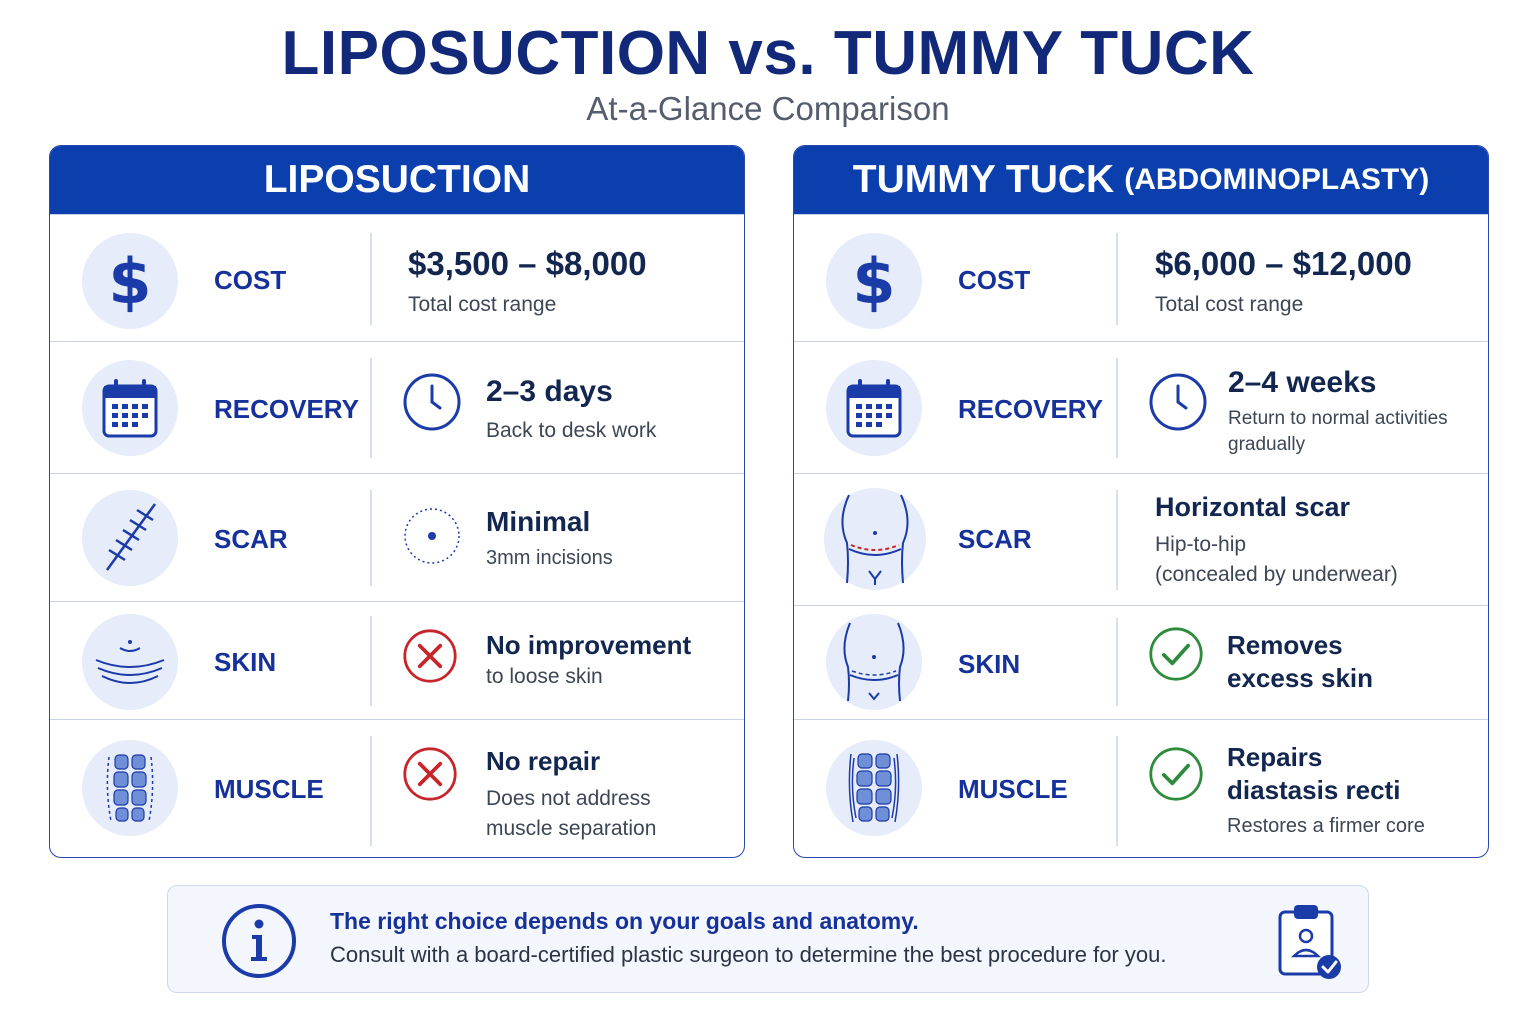 This screenshot has height=1024, width=1536. I want to click on muscle-value-2: diastasis recti, so click(1314, 790).